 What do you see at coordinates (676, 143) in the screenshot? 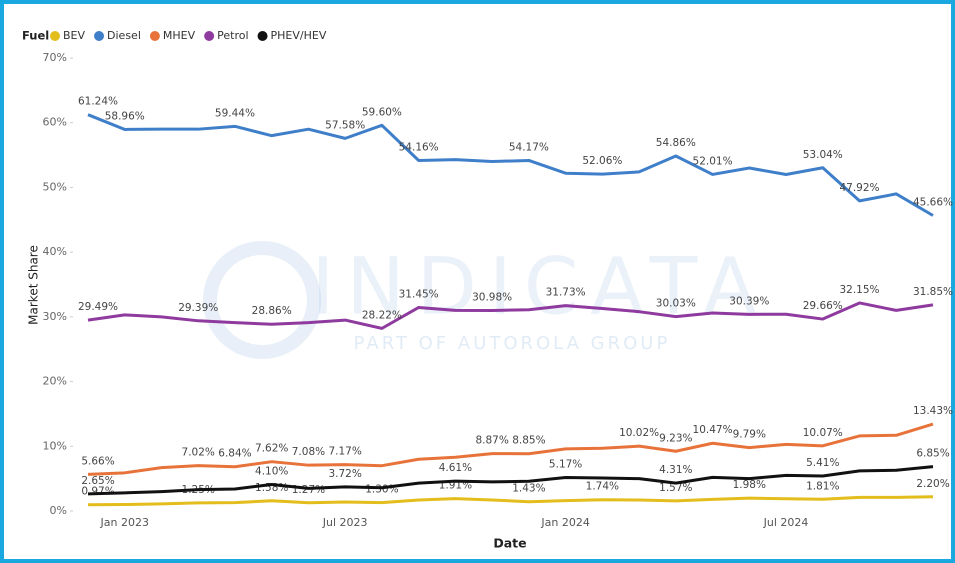
I see `data-label: 54.86%` at bounding box center [676, 143].